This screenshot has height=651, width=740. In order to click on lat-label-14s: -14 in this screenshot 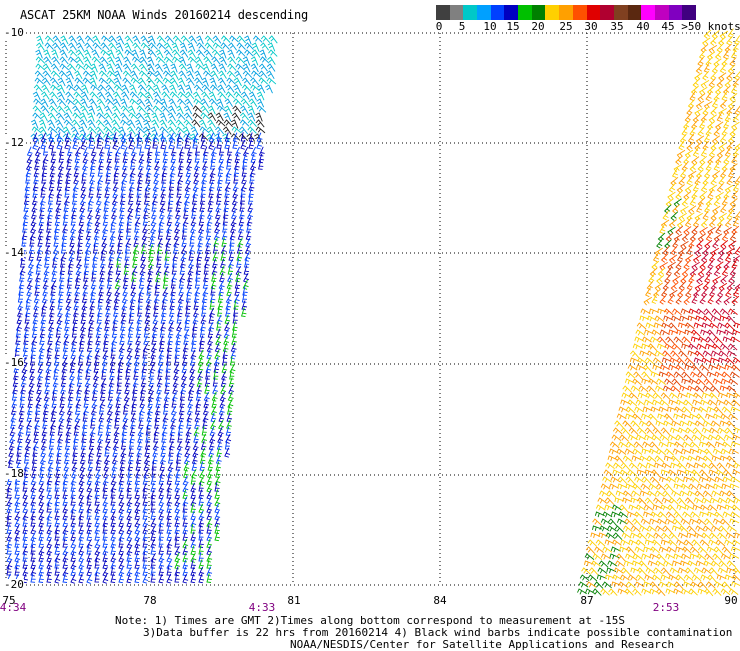, I will do `click(14, 252)`.